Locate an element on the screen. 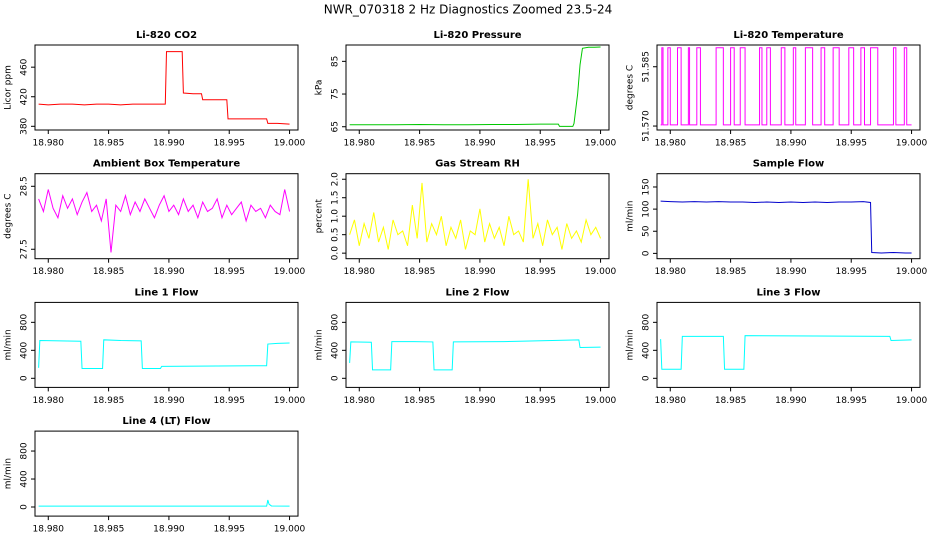 The width and height of the screenshot is (936, 540). y-tick-label: 28.5 is located at coordinates (25, 186).